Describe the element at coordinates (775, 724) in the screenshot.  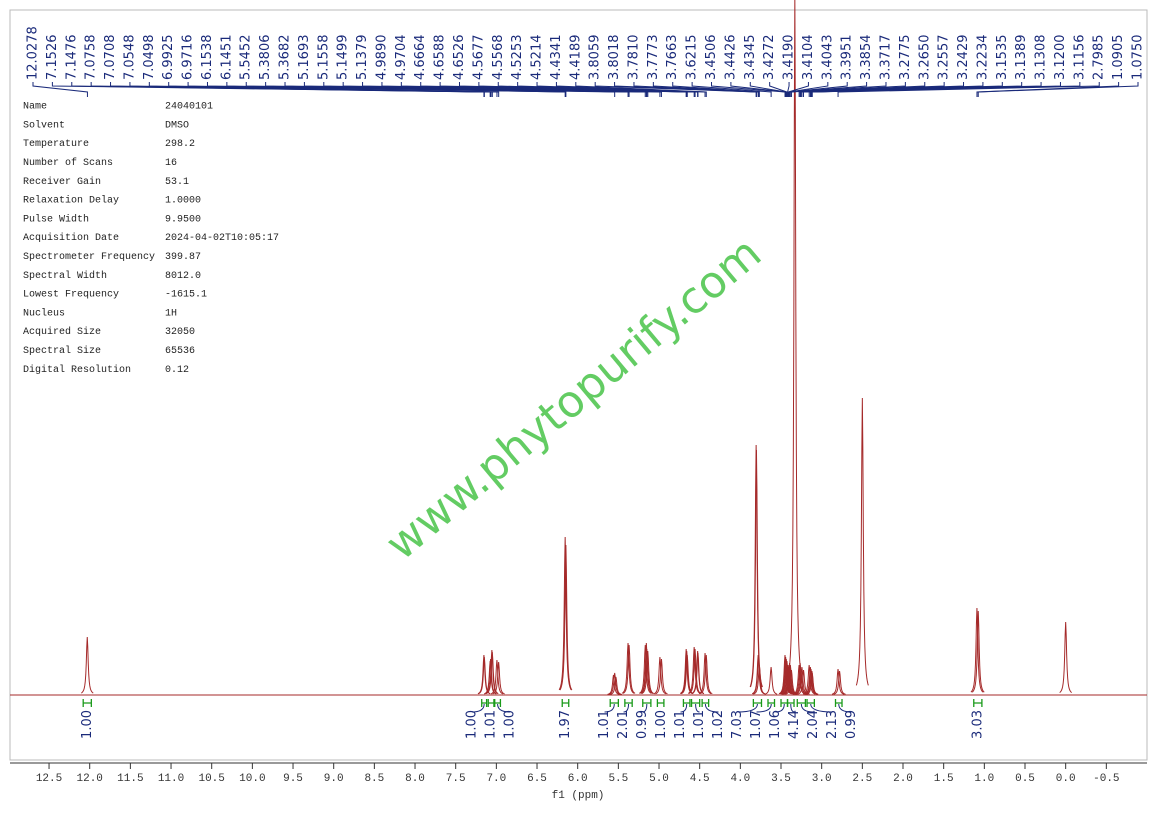
I see `integral-label: 1.06` at that location.